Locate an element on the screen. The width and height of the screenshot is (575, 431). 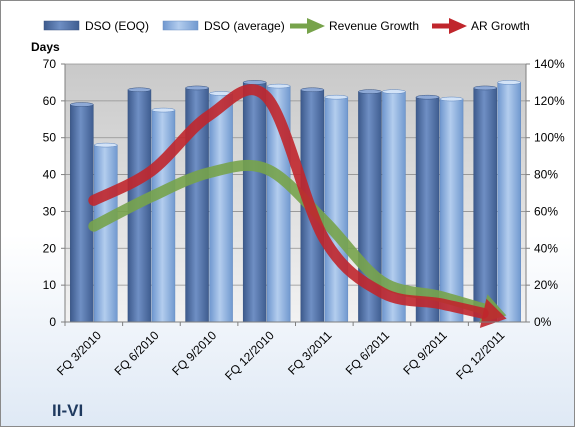
y-tick-label: 10 is located at coordinates (50, 285).